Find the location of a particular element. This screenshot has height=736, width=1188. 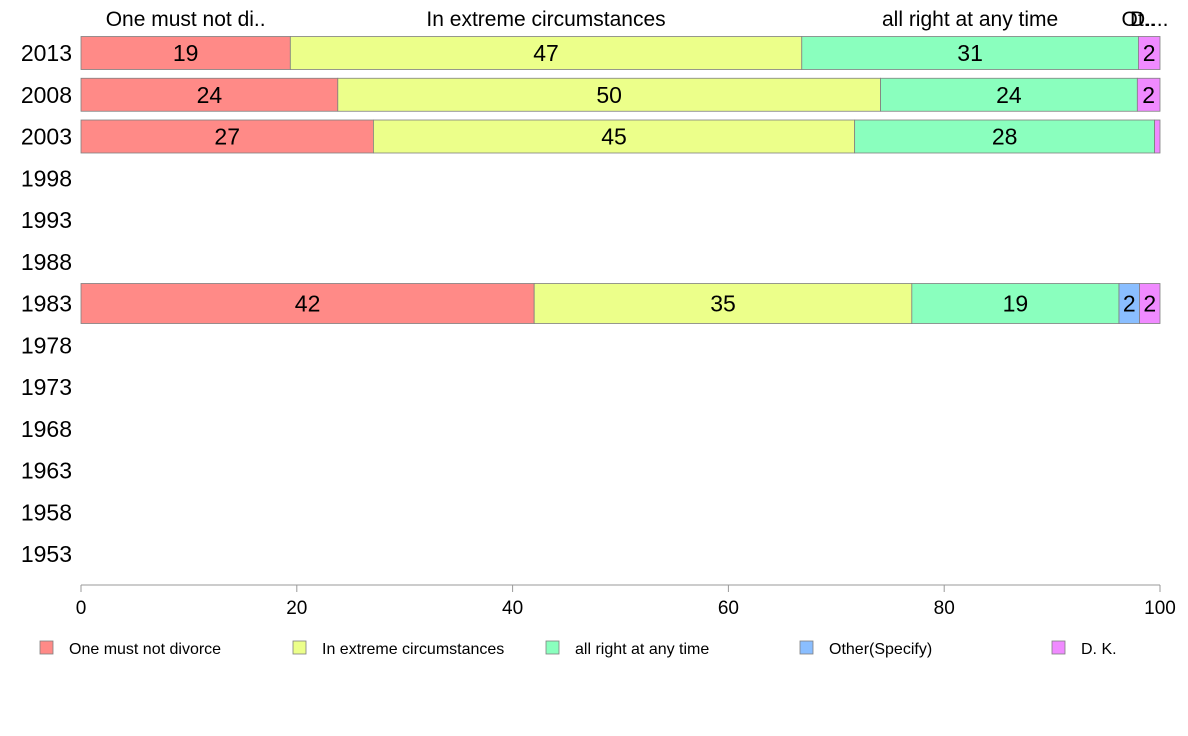

value-label: 27 is located at coordinates (227, 137).